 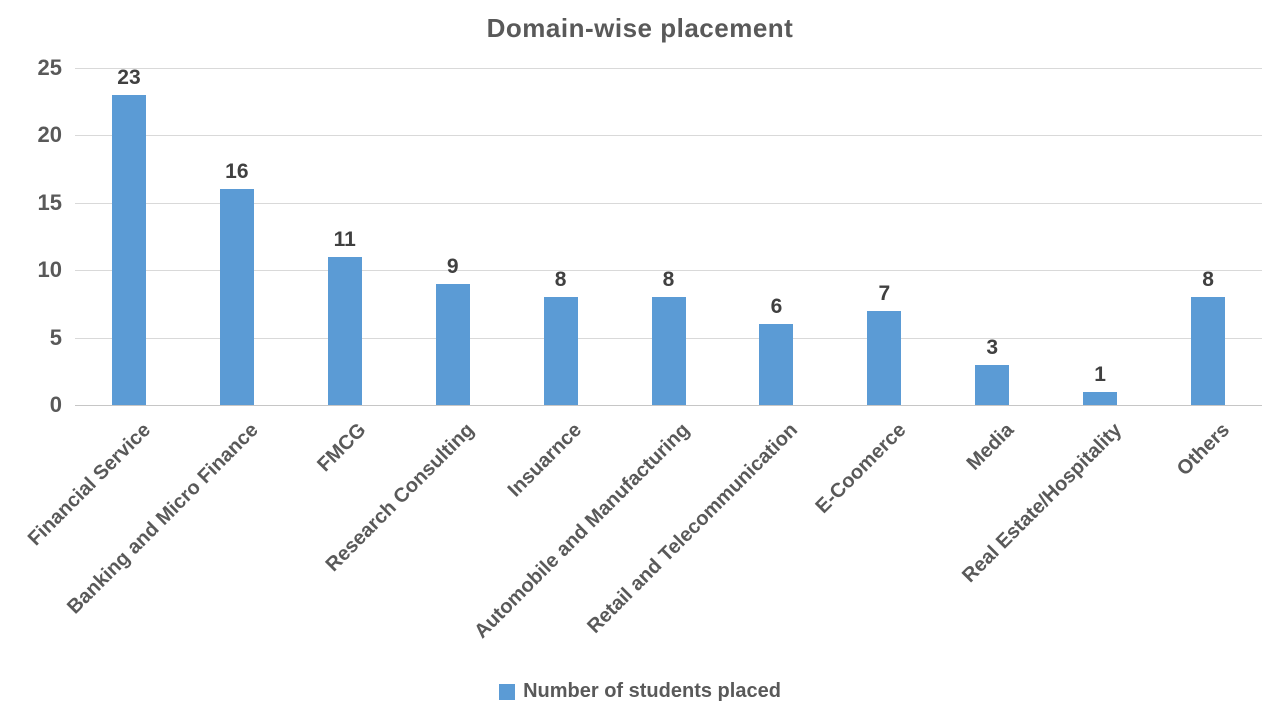 I want to click on x-category-label: Insuarnce, so click(x=545, y=460).